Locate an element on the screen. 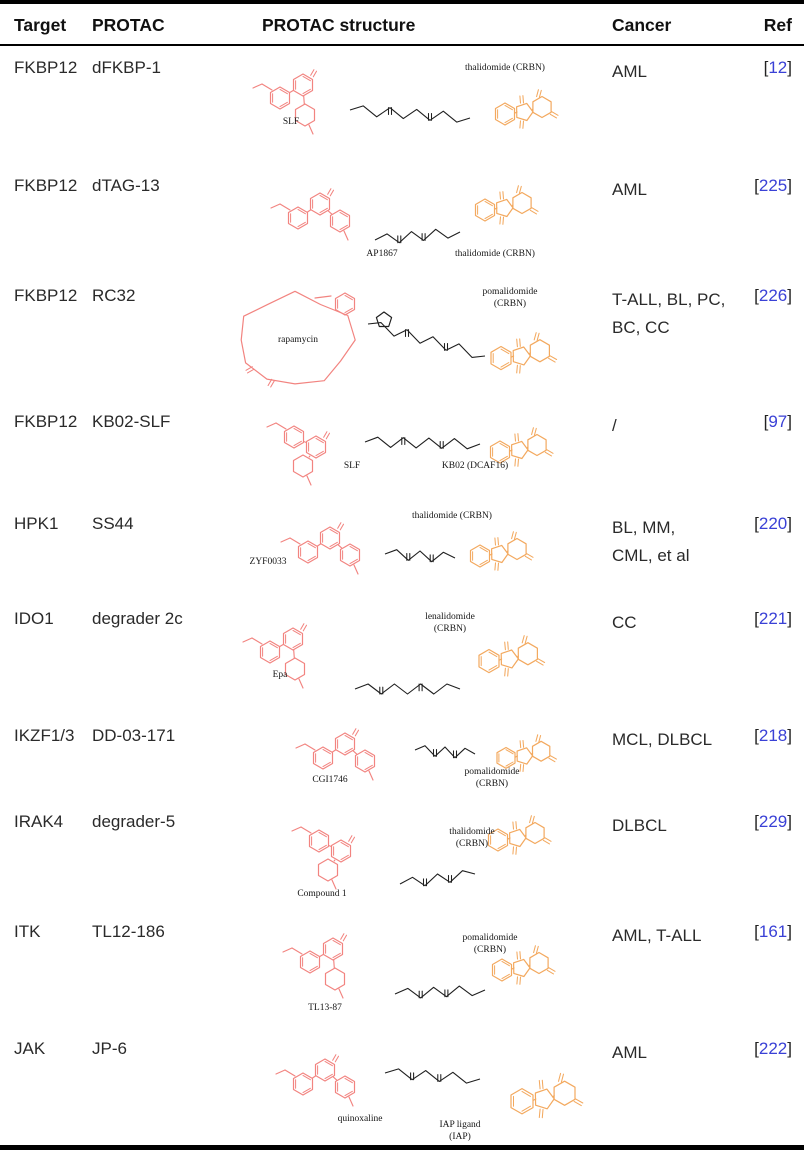  cancer-cell: MCL, DLBCL is located at coordinates (662, 739).